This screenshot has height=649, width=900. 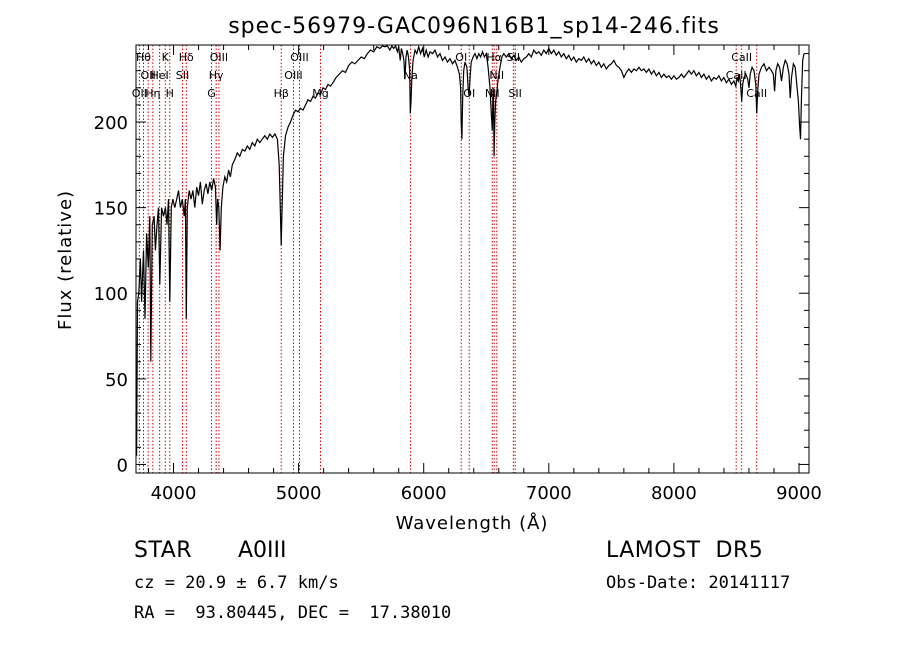 What do you see at coordinates (320, 93) in the screenshot?
I see `spectral-line-label-15: Mg` at bounding box center [320, 93].